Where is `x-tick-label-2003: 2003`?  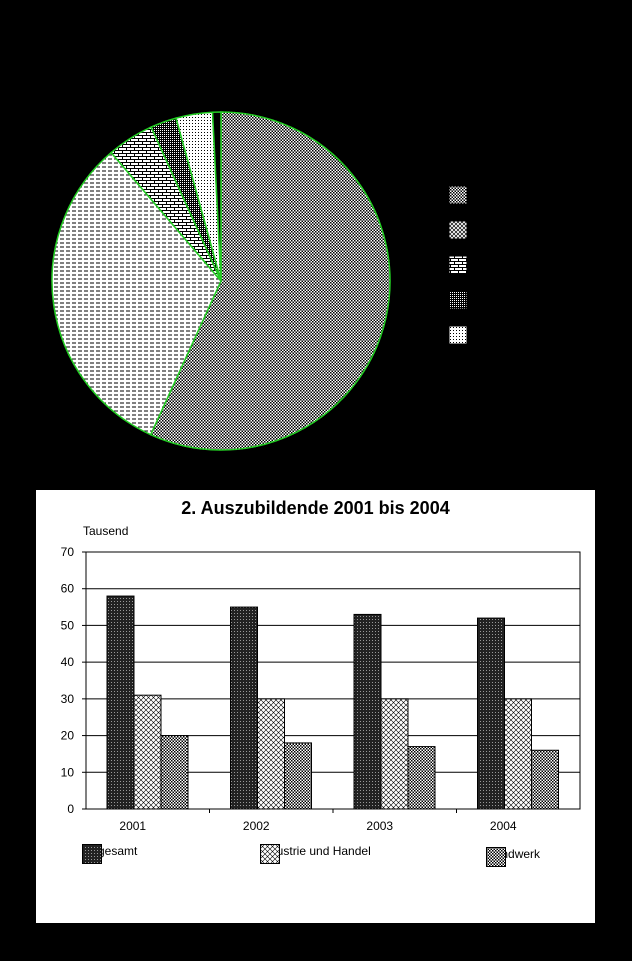 x-tick-label-2003: 2003 is located at coordinates (379, 826).